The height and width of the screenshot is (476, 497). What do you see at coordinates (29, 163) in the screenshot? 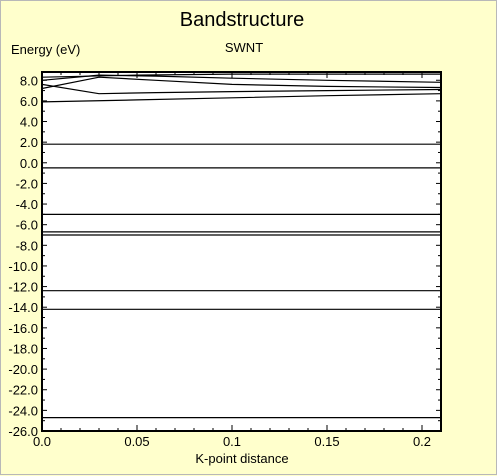
I see `y-tick-label: 0.0` at bounding box center [29, 163].